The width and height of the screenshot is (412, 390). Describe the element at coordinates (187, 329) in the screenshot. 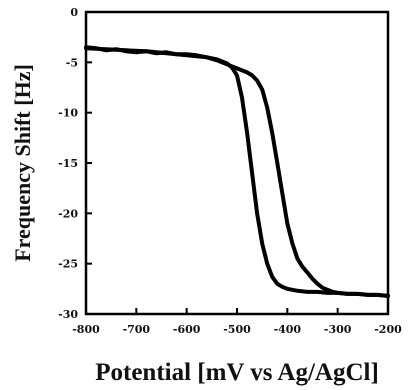

I see `x-tick-label: -600` at that location.